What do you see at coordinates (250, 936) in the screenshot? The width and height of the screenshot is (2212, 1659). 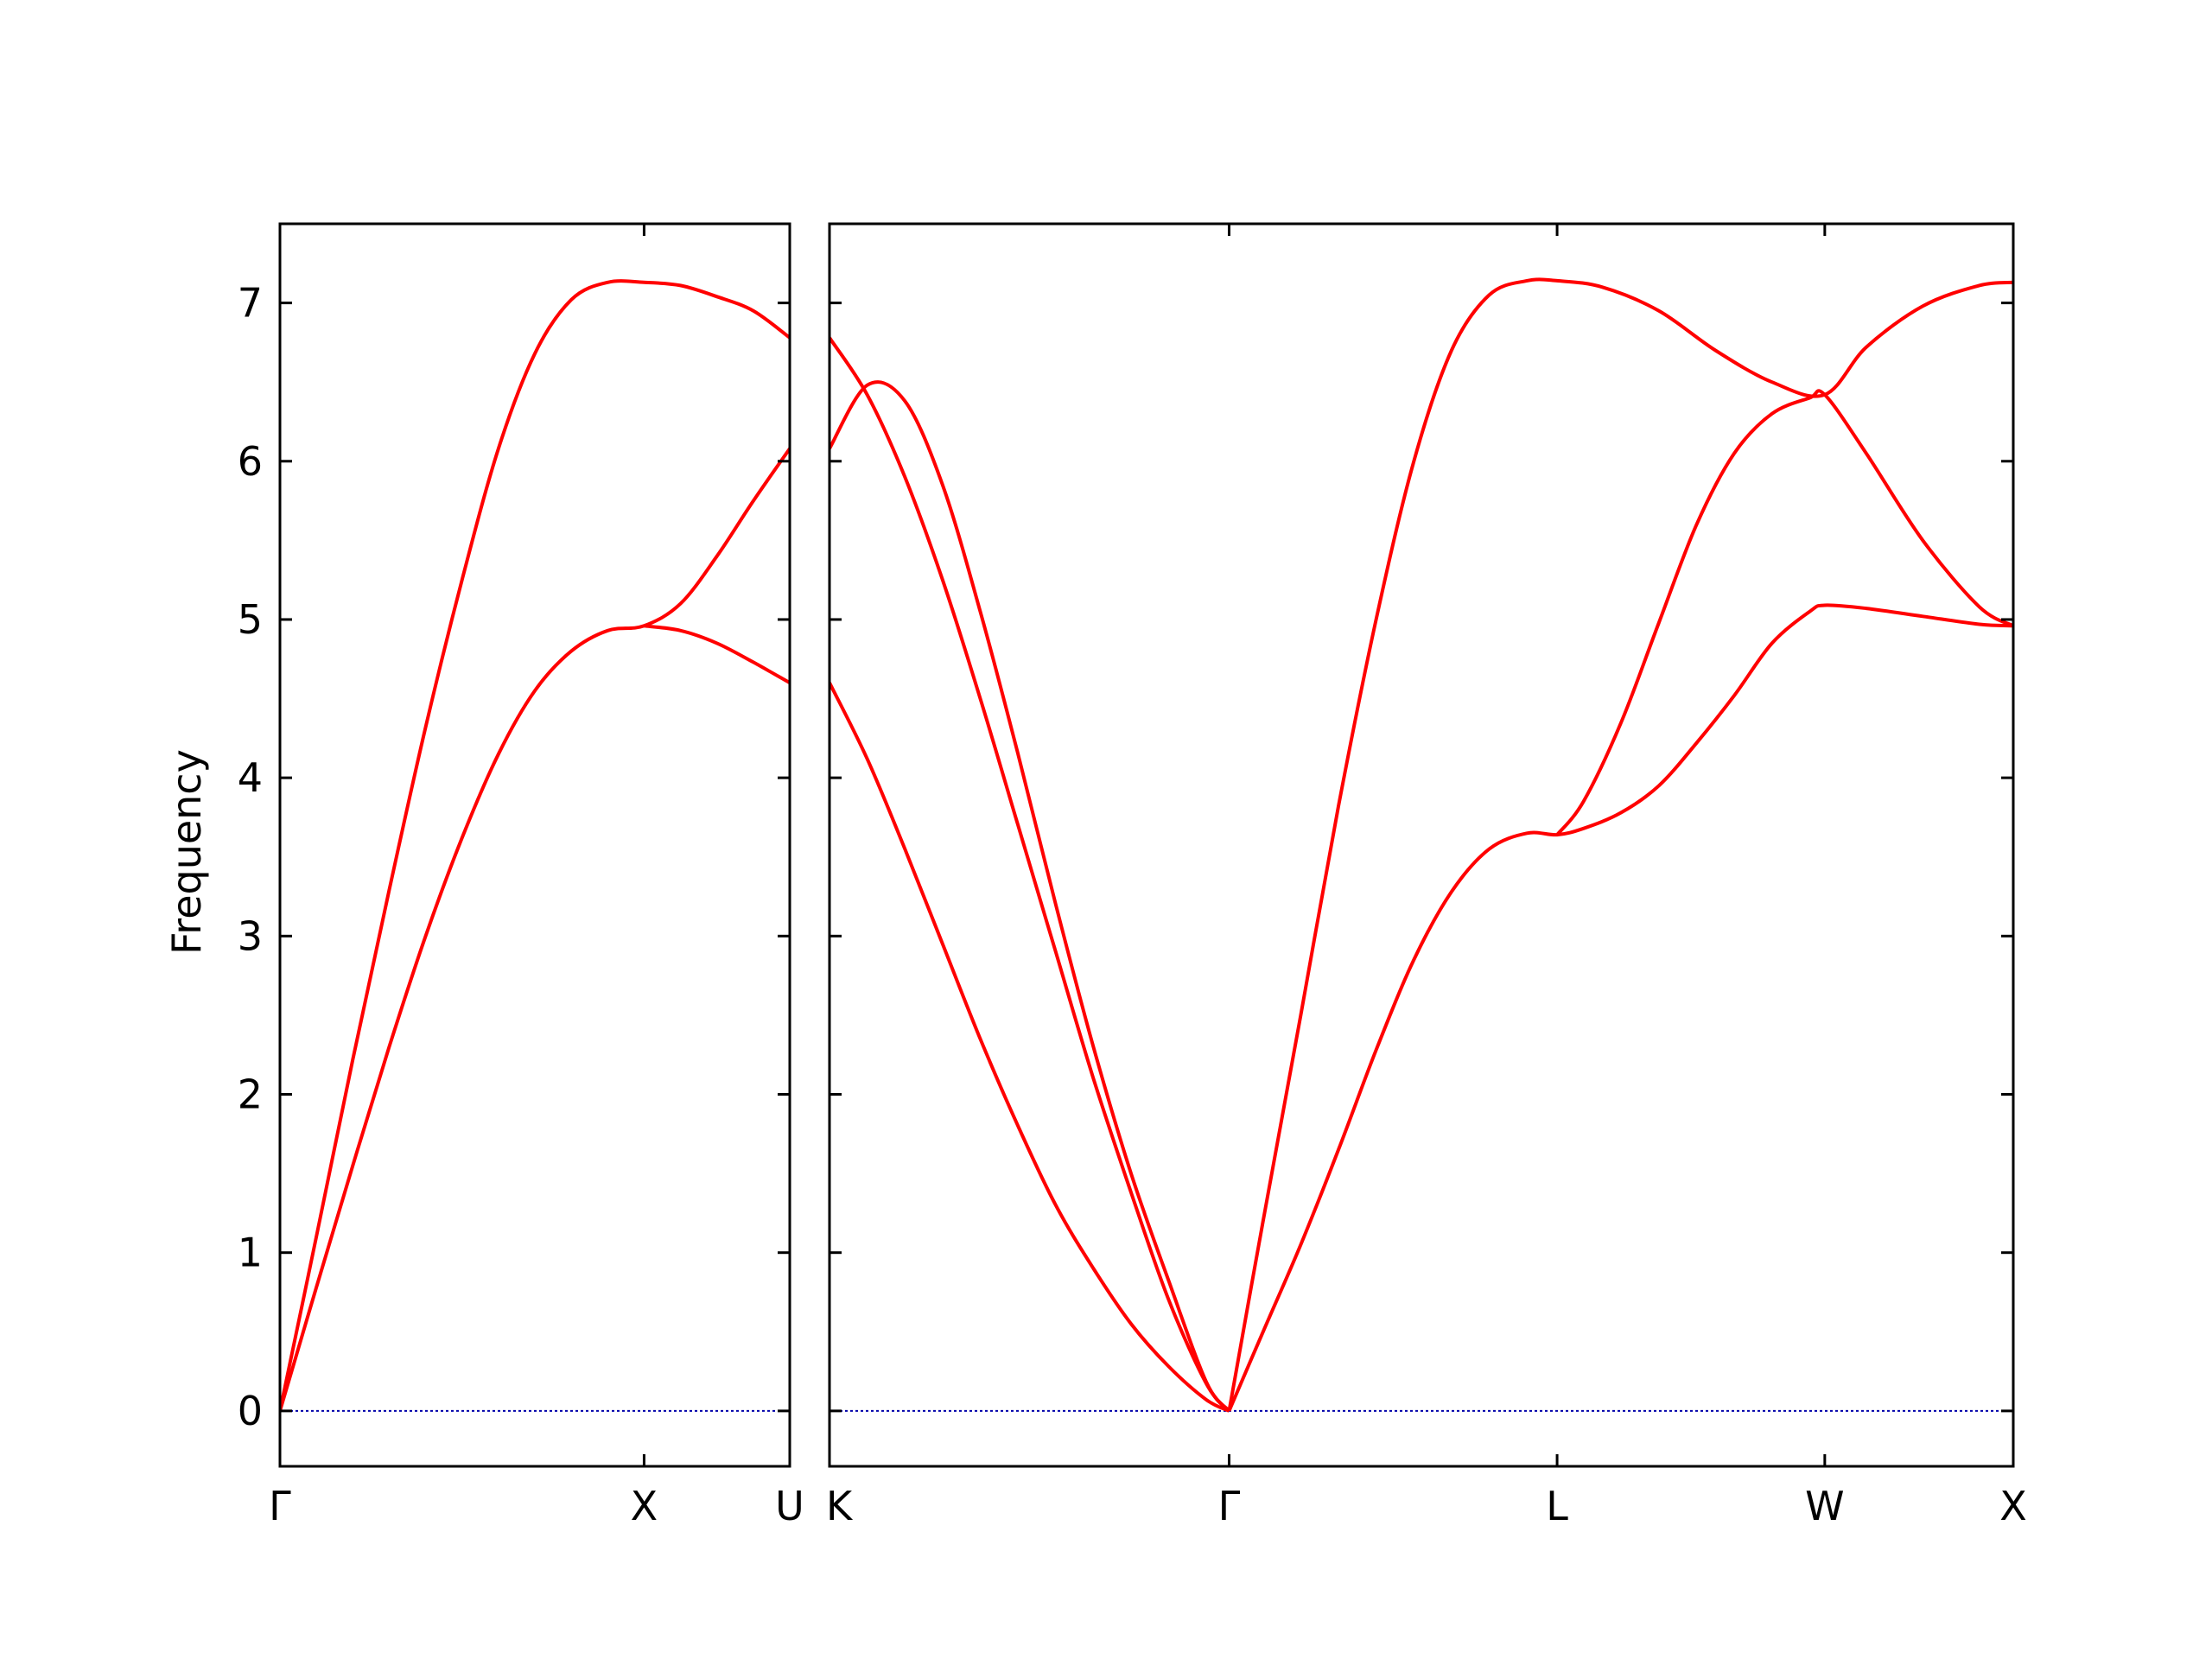 I see `y-tick-label: 3` at bounding box center [250, 936].